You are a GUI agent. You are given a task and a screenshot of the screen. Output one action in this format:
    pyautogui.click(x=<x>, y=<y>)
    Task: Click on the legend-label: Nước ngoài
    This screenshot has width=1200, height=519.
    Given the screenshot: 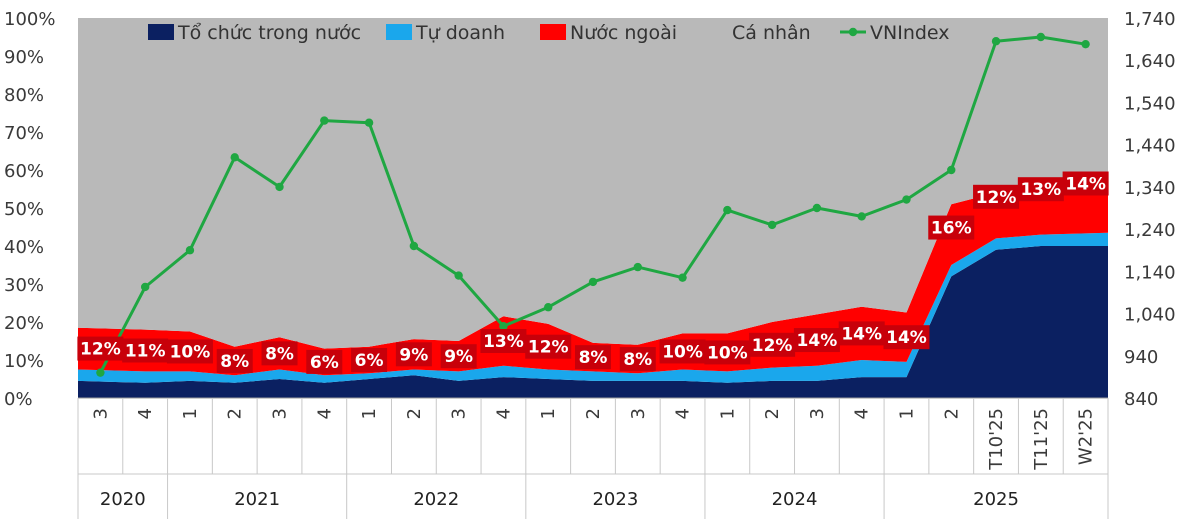 What is the action you would take?
    pyautogui.click(x=623, y=33)
    